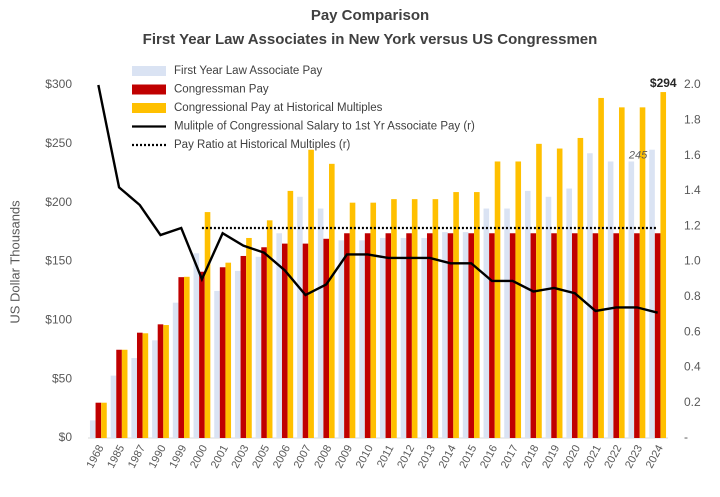 Image resolution: width=720 pixels, height=497 pixels. What do you see at coordinates (686, 437) in the screenshot?
I see `y2-tick-label: -` at bounding box center [686, 437].